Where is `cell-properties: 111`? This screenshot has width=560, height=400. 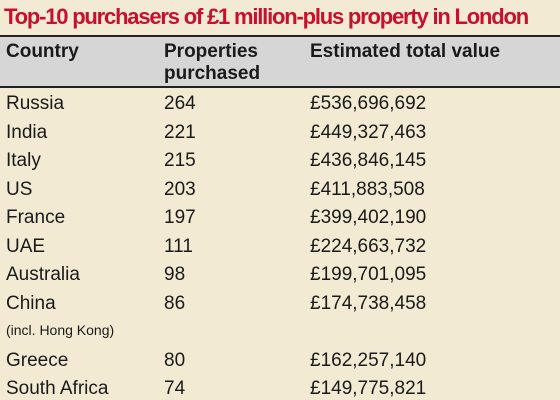
cell-properties: 111 is located at coordinates (178, 246).